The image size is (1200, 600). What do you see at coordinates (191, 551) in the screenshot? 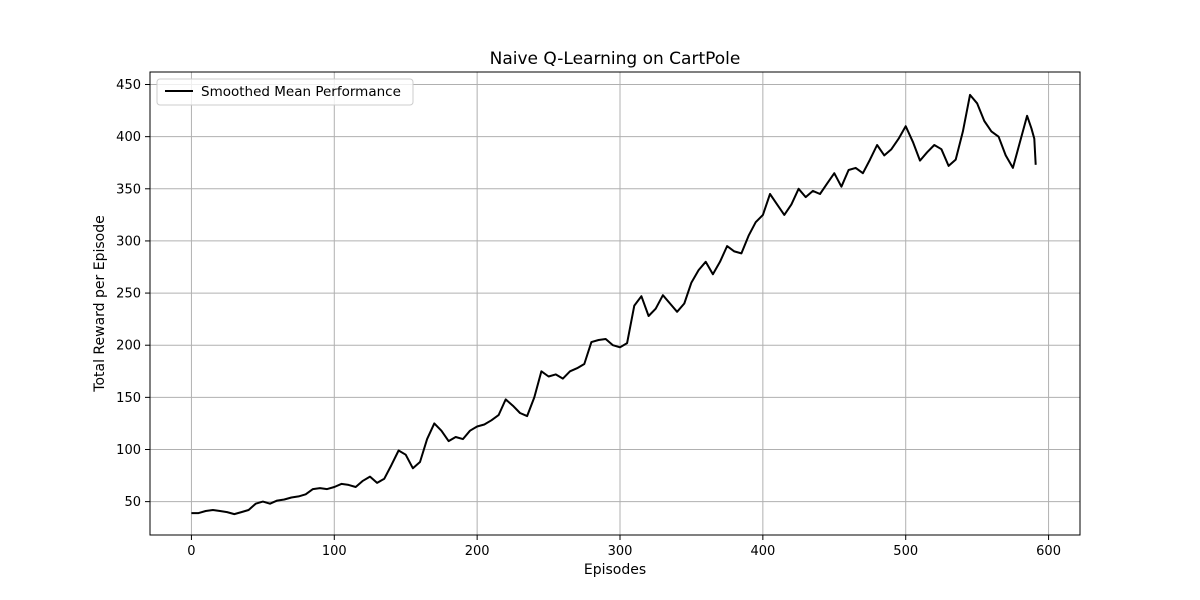
I see `x-tick-label: 0` at bounding box center [191, 551].